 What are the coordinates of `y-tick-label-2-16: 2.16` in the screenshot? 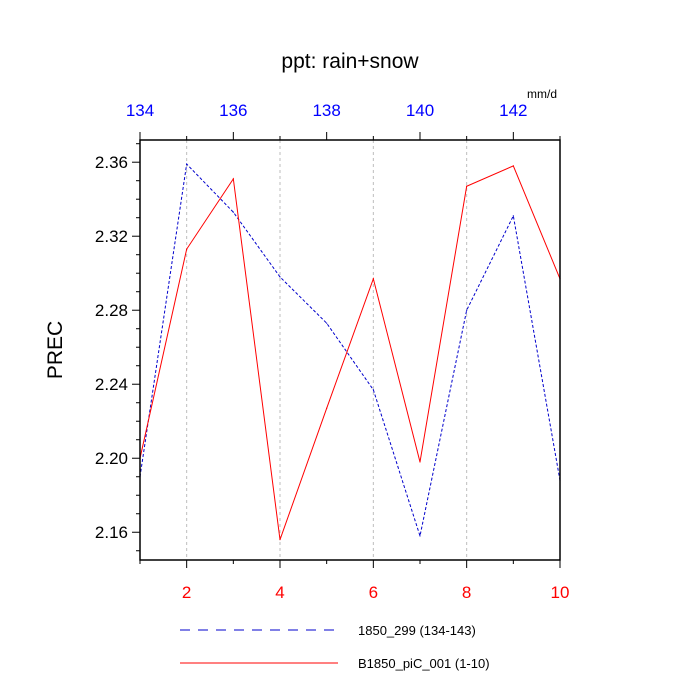 It's located at (111, 532).